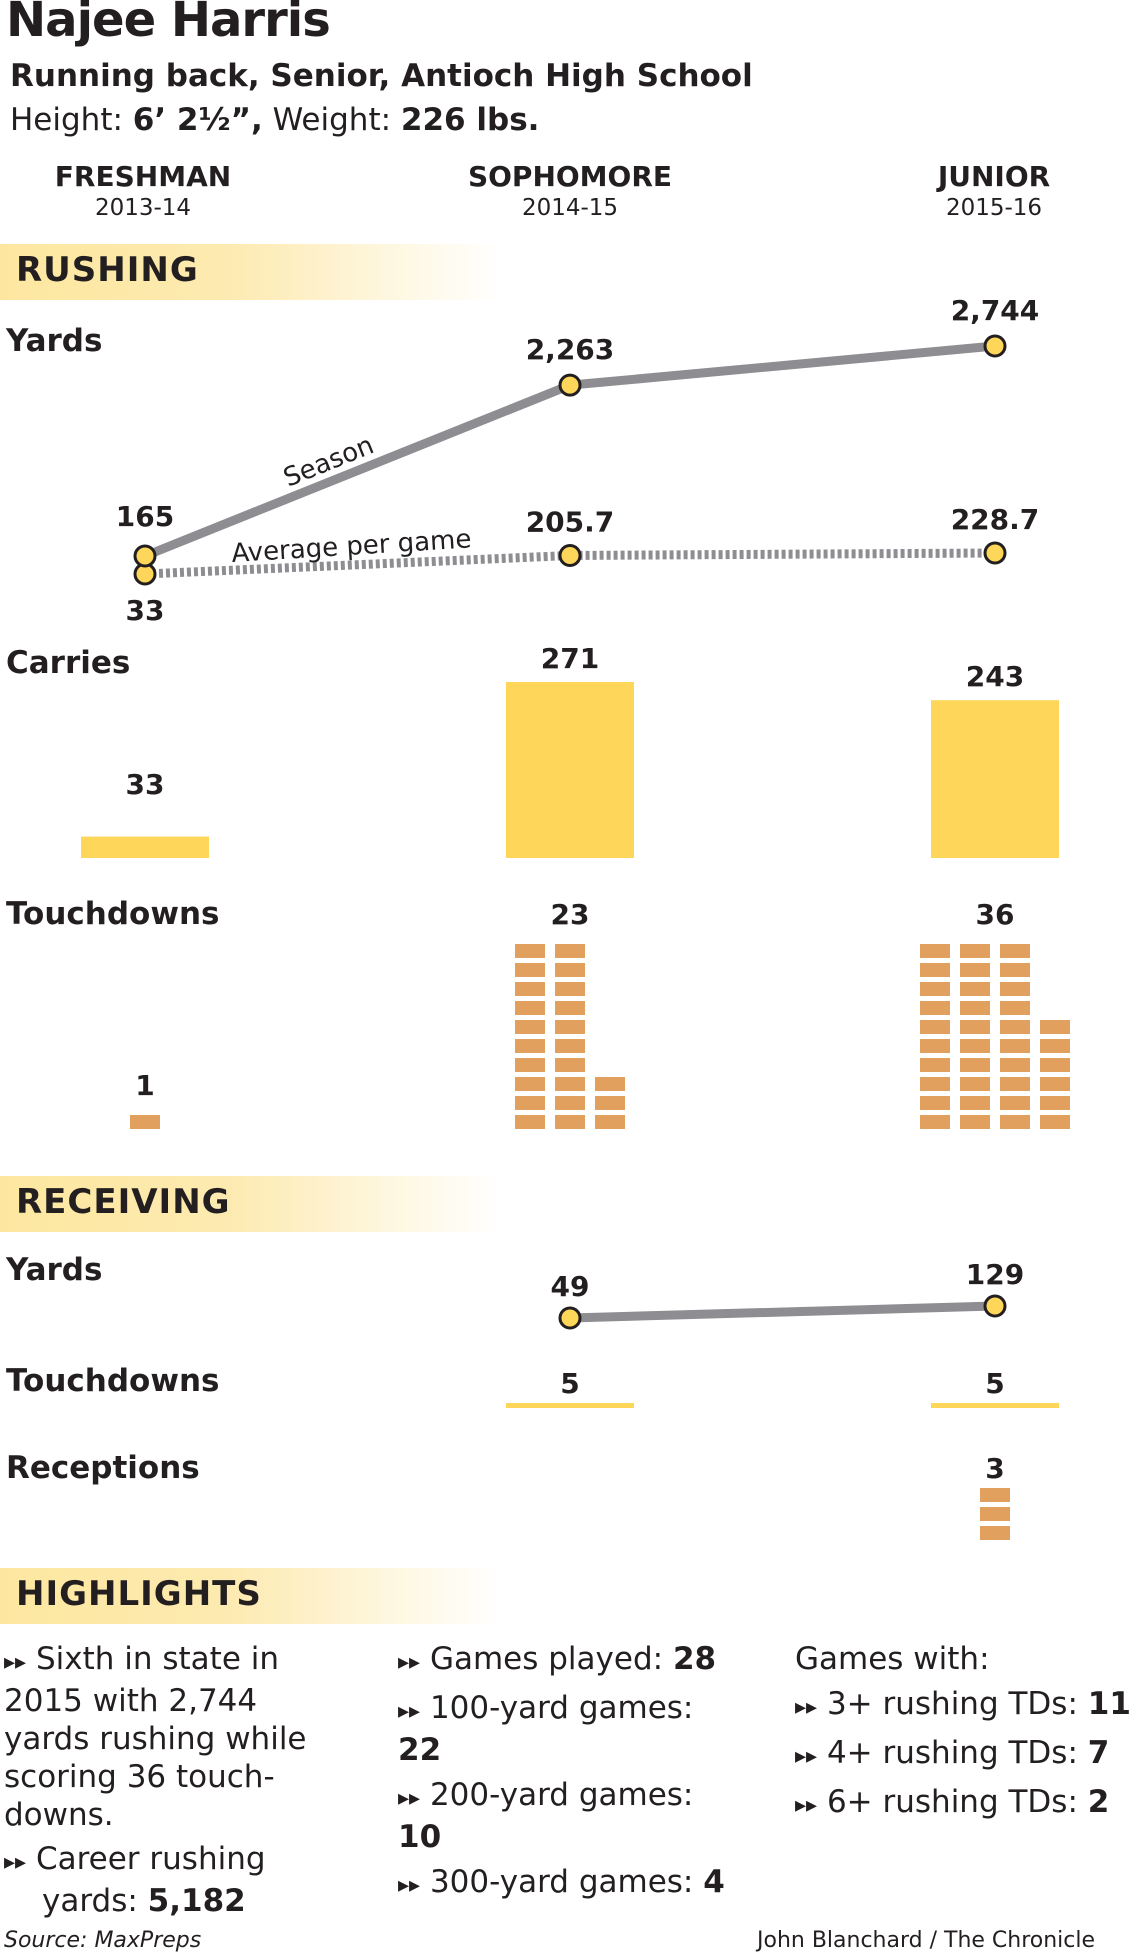 The height and width of the screenshot is (1960, 1143). Describe the element at coordinates (570, 563) in the screenshot. I see `avg-per-game-line` at that location.